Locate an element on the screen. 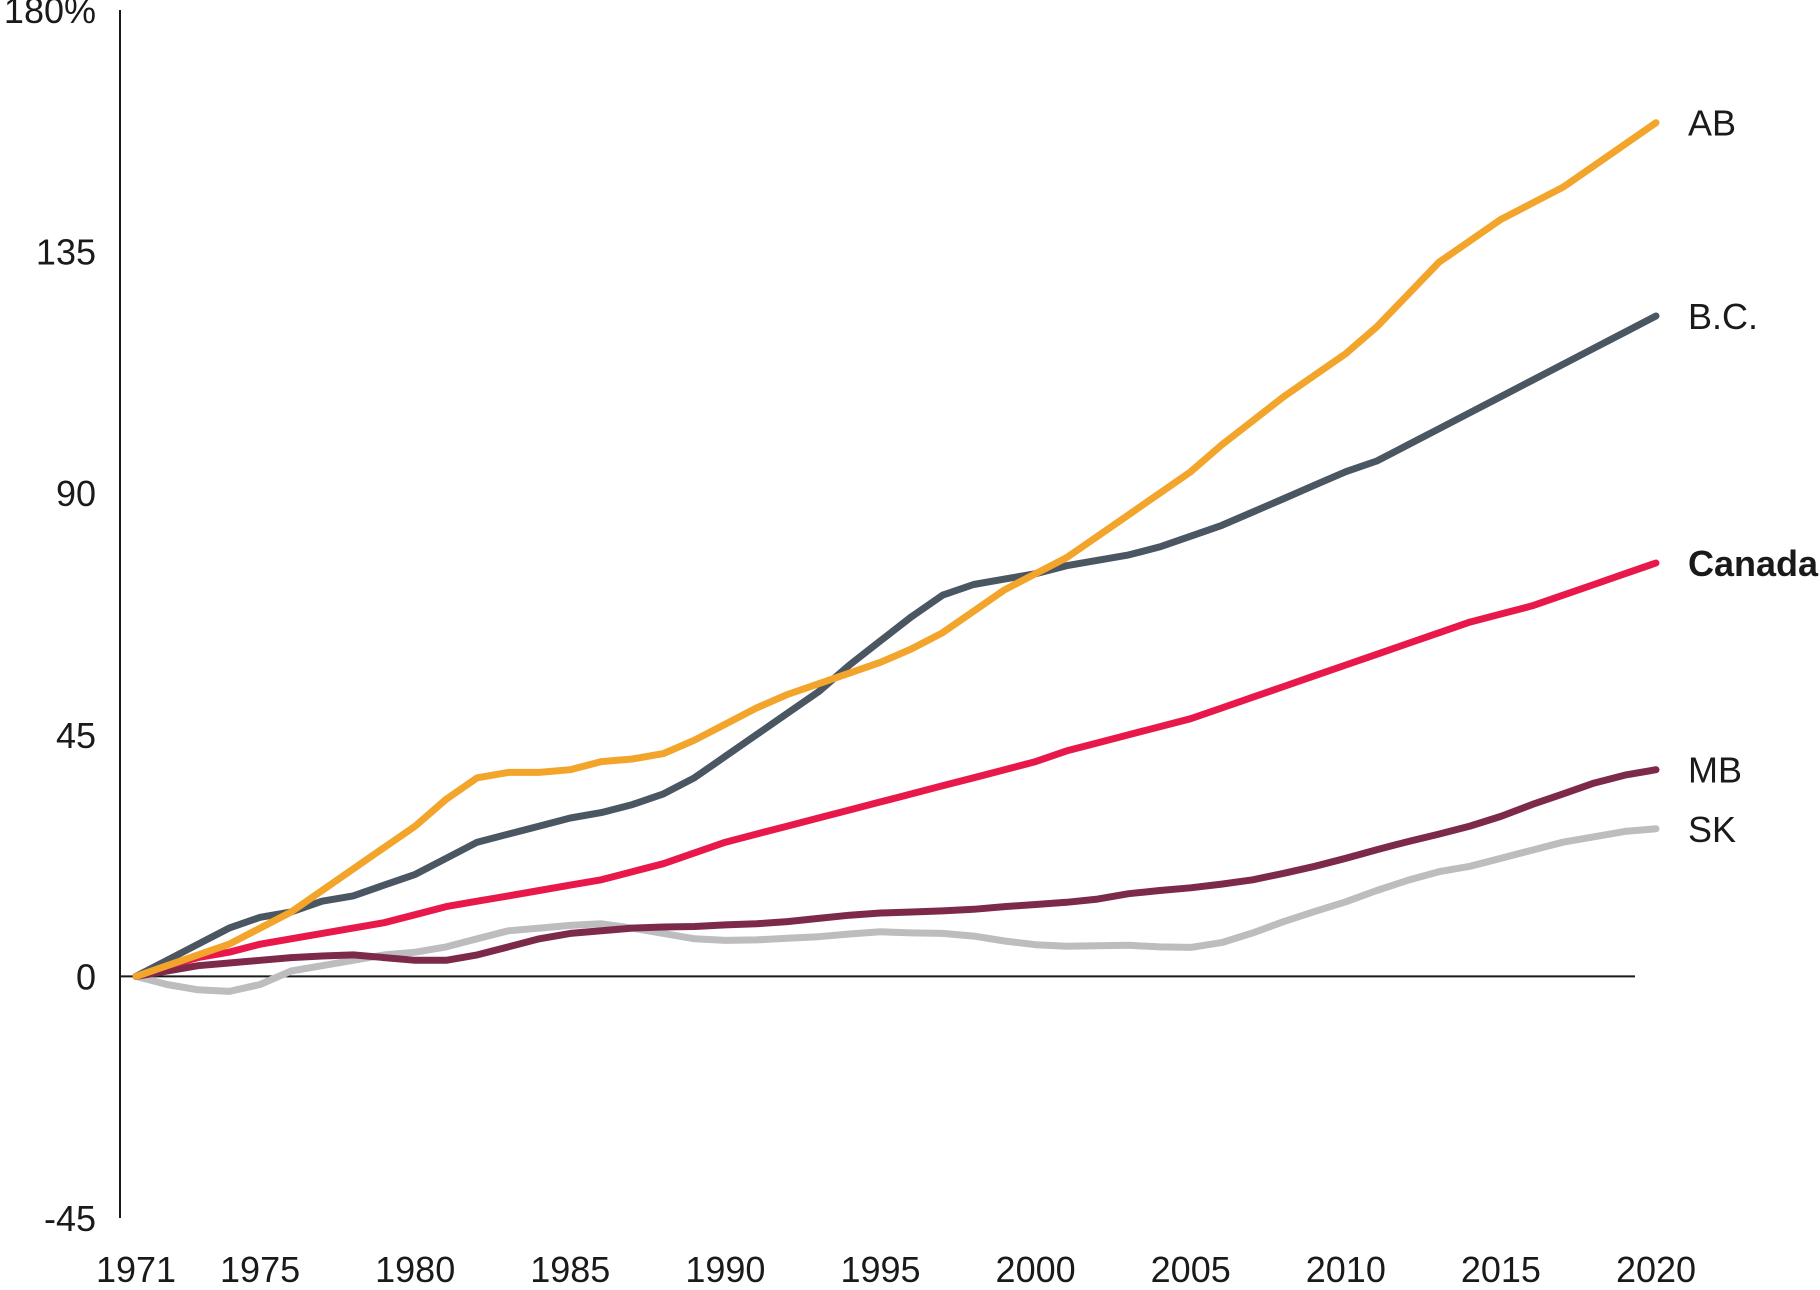 This screenshot has width=1820, height=1290. series-label-bc: B.C. is located at coordinates (1723, 316).